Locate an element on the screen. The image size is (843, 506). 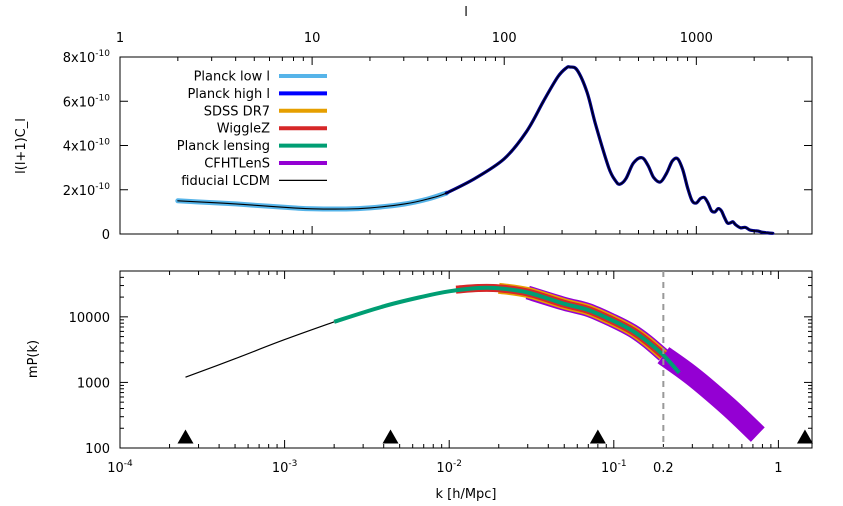
top-y-tick-label-3: 6x10⁻¹⁰ is located at coordinates (86, 101).